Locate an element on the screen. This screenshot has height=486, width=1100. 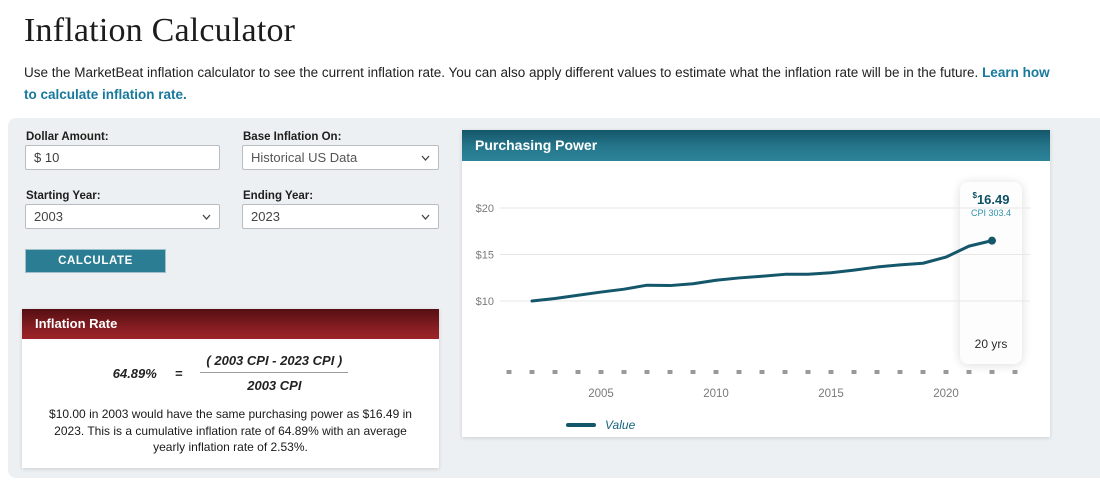
formula-result: 64.89% is located at coordinates (134, 373).